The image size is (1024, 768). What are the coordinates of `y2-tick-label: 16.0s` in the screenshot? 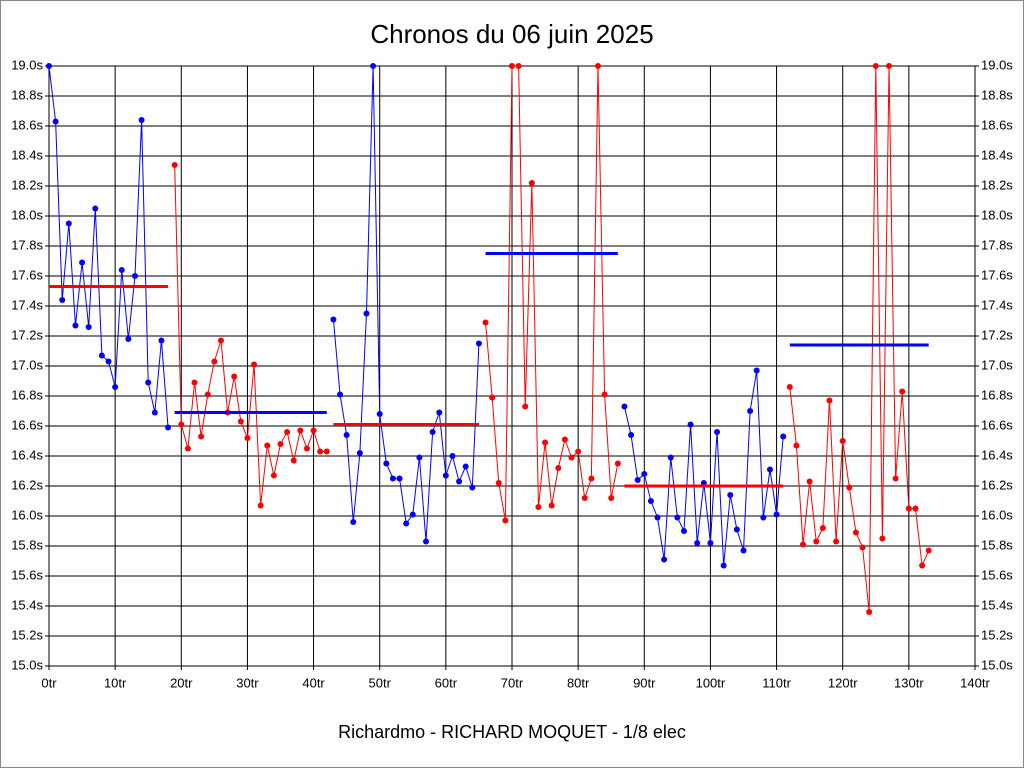 It's located at (997, 514).